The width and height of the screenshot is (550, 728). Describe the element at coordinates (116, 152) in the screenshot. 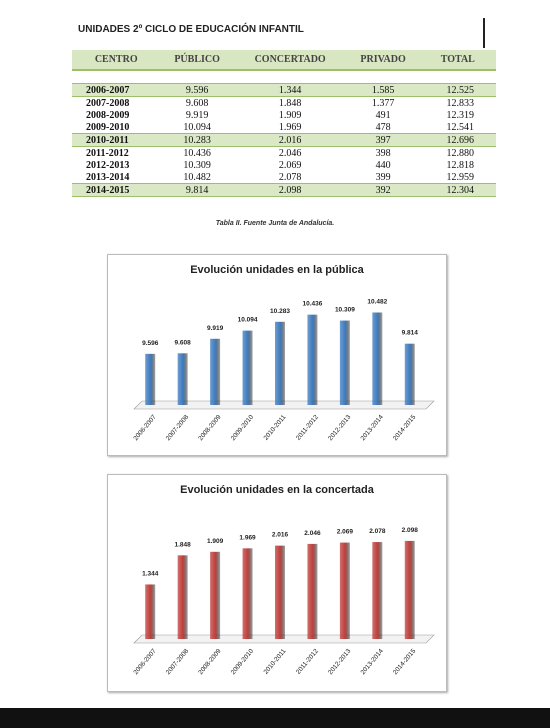

I see `table-cell: 2011-2012` at that location.